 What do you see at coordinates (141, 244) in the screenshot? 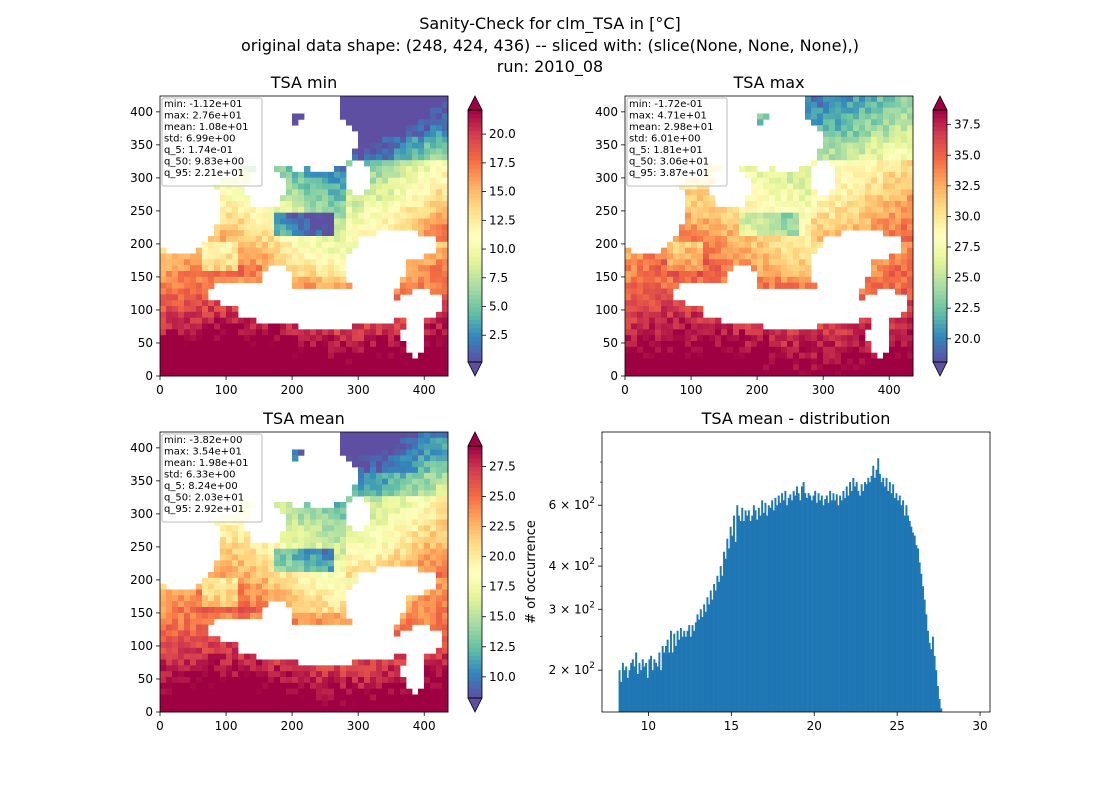
I see `y-tick-label: 200` at bounding box center [141, 244].